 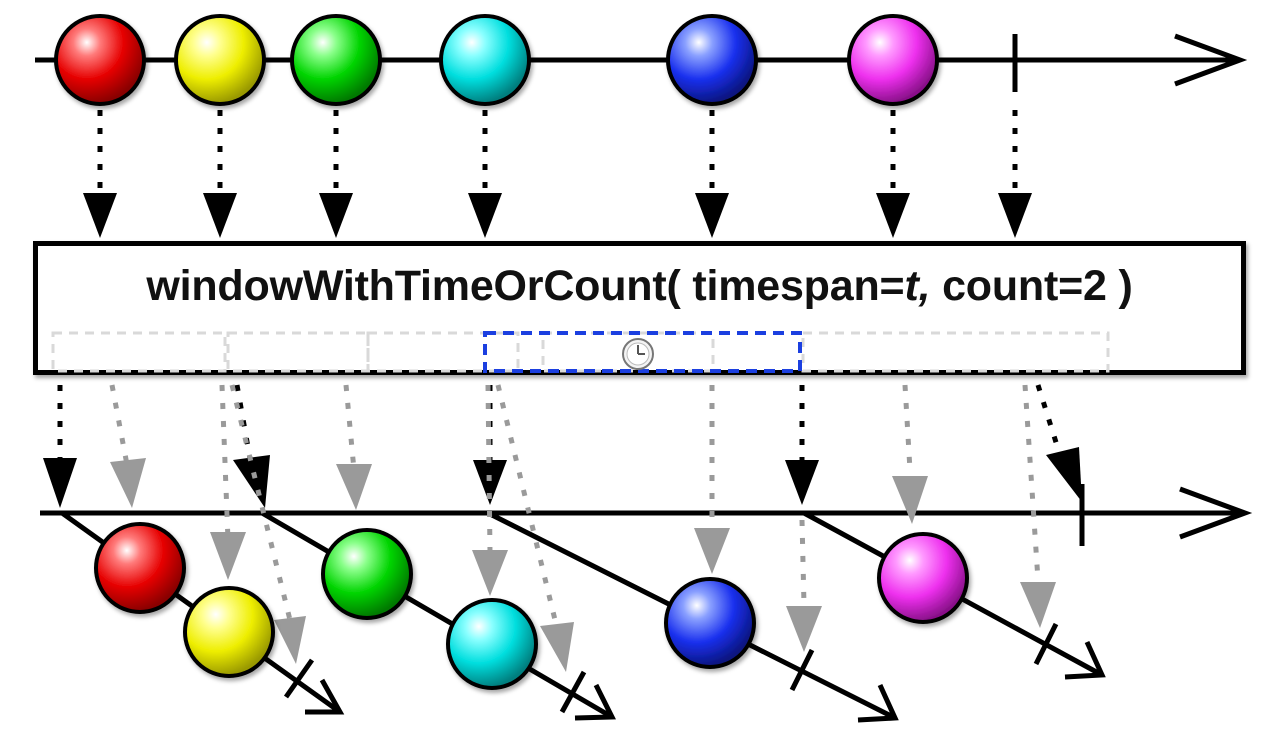 What do you see at coordinates (220, 174) in the screenshot?
I see `drop-arrow-yellow` at bounding box center [220, 174].